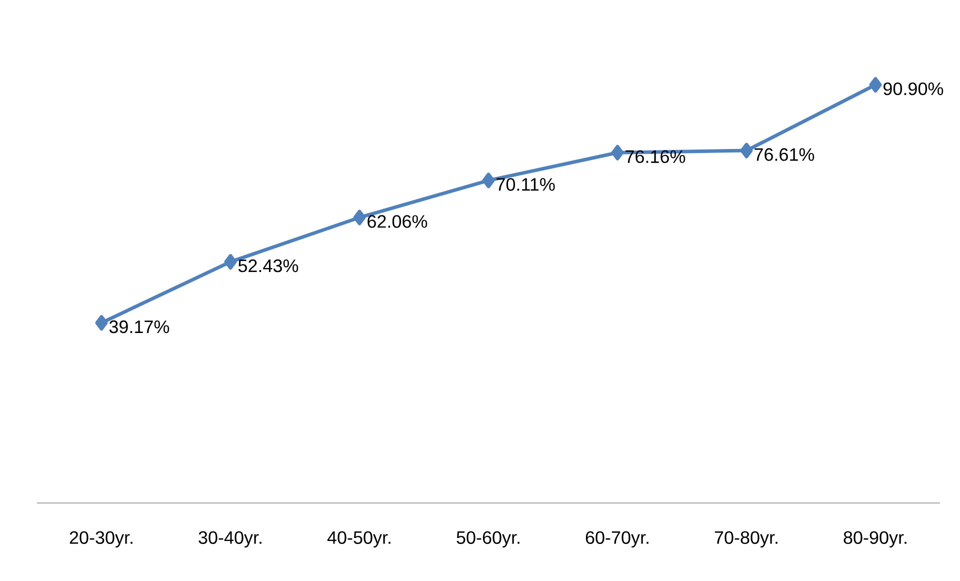  Describe the element at coordinates (784, 154) in the screenshot. I see `data-label: 76.61%` at that location.